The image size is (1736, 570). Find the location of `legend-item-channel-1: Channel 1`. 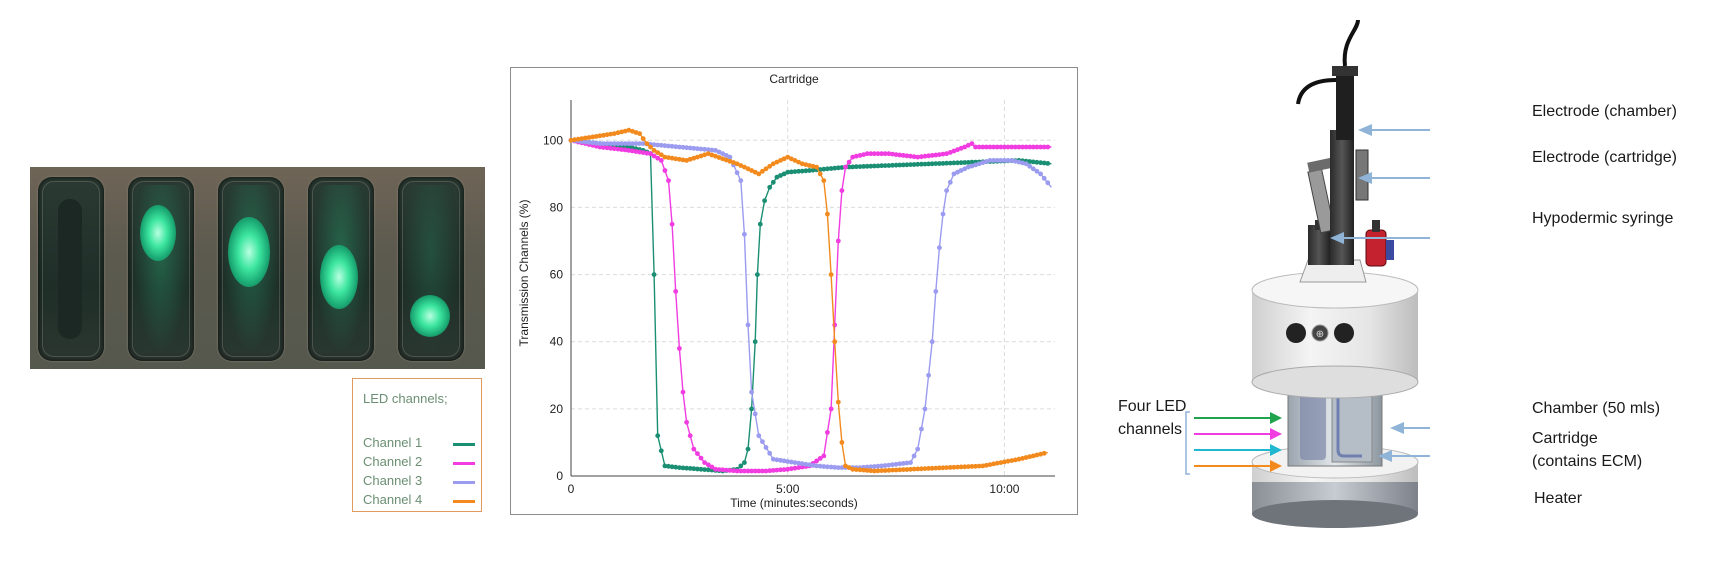

legend-item-channel-1: Channel 1 is located at coordinates (420, 444).